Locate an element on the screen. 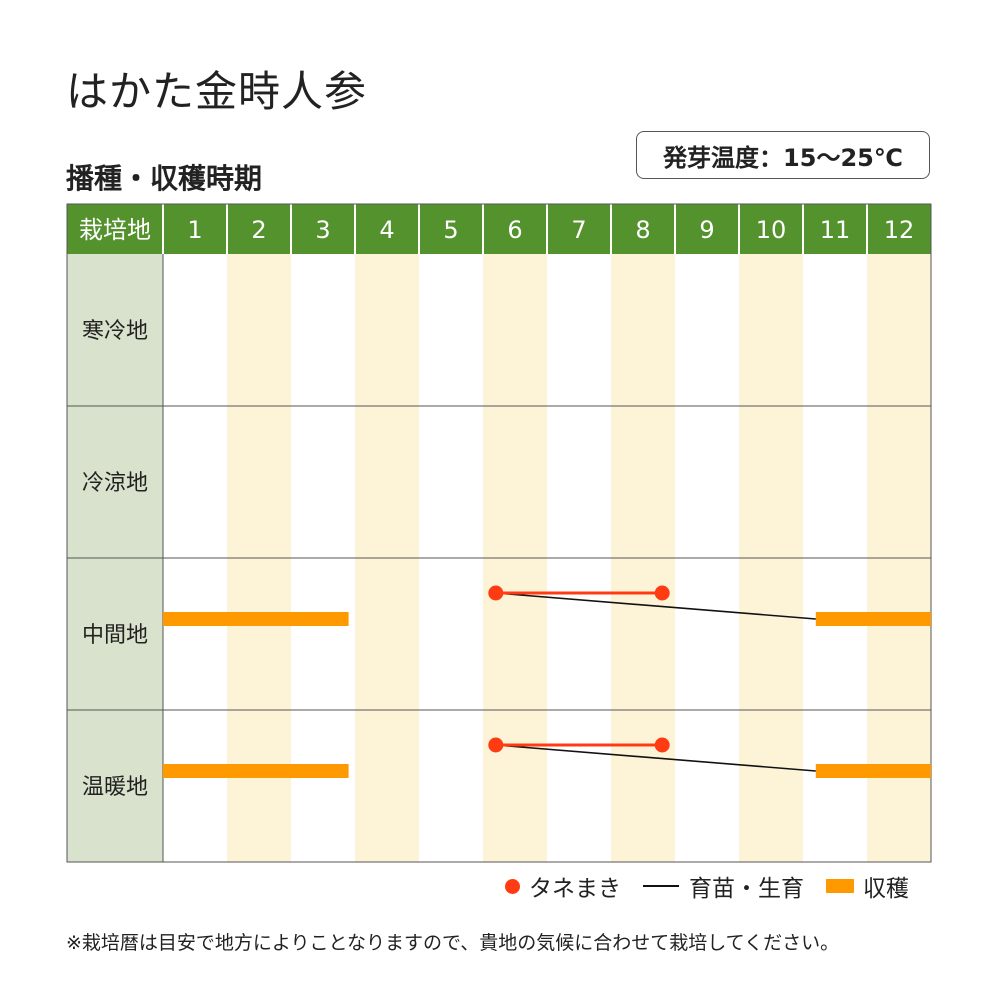 The width and height of the screenshot is (1000, 1000). legend-item-harvest: 収穫 is located at coordinates (867, 886).